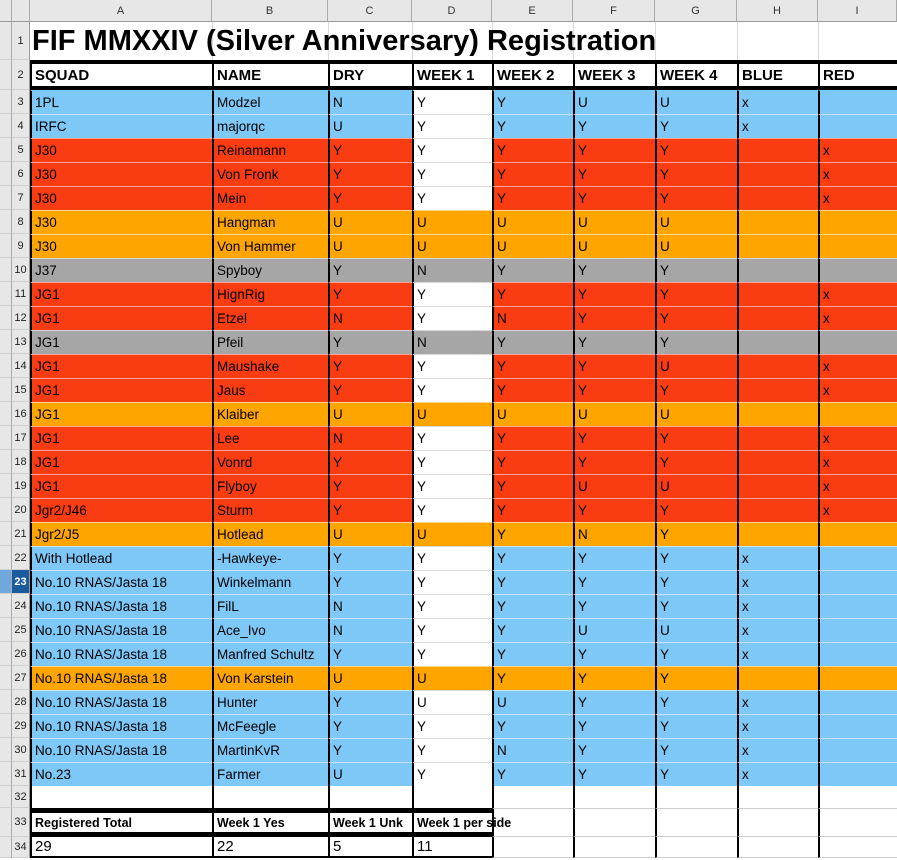  I want to click on cell-i21, so click(857, 534).